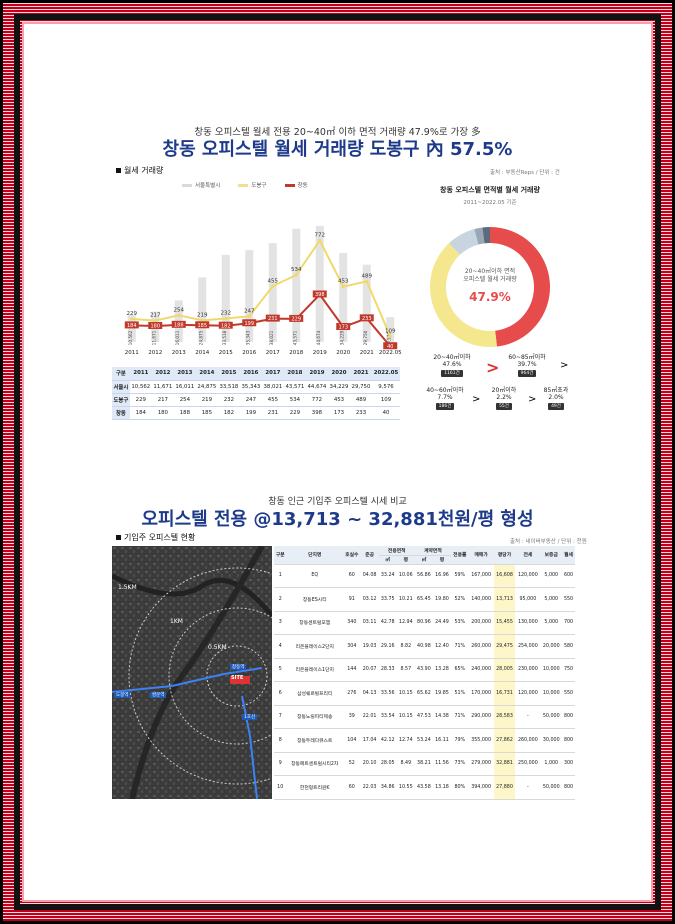 The height and width of the screenshot is (924, 675). What do you see at coordinates (568, 646) in the screenshot?
I see `t2-cell: 580` at bounding box center [568, 646].